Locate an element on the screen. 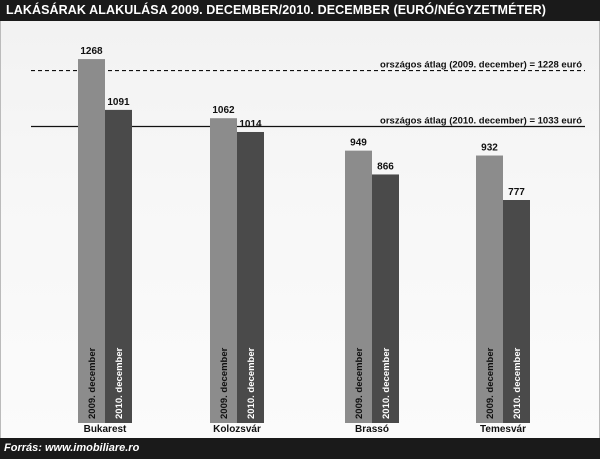 The image size is (600, 459). bar-value-label: 1014 is located at coordinates (250, 124).